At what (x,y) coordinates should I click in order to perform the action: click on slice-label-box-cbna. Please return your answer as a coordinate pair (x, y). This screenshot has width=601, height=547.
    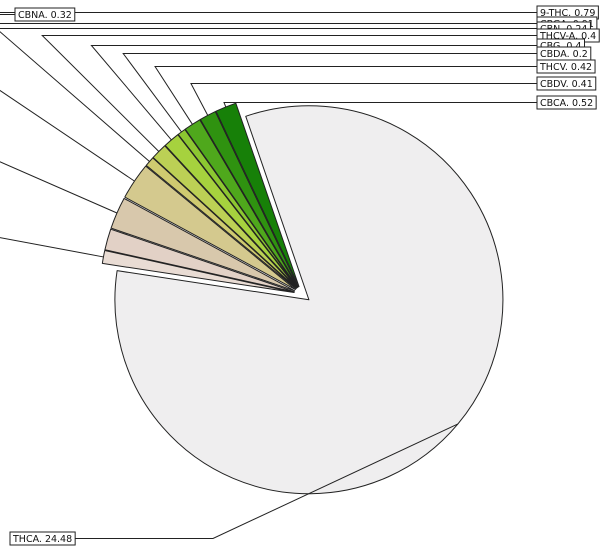
    Looking at the image, I should click on (45, 14).